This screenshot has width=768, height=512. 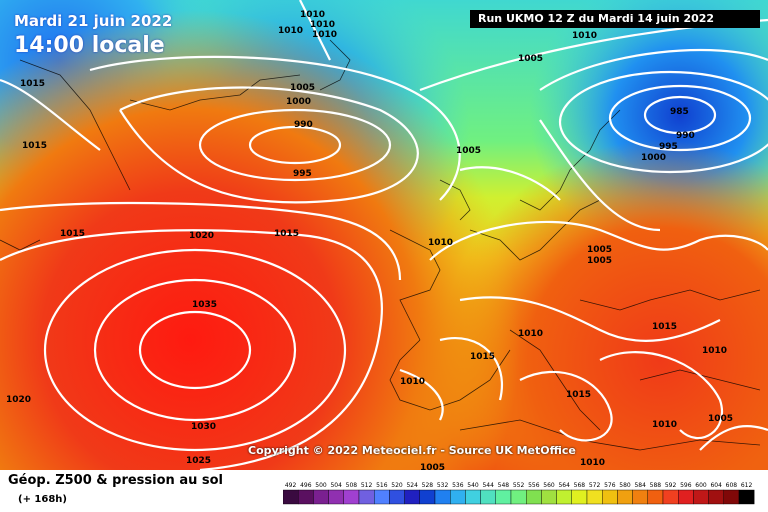 I want to click on legend-value: 544, so click(x=488, y=485).